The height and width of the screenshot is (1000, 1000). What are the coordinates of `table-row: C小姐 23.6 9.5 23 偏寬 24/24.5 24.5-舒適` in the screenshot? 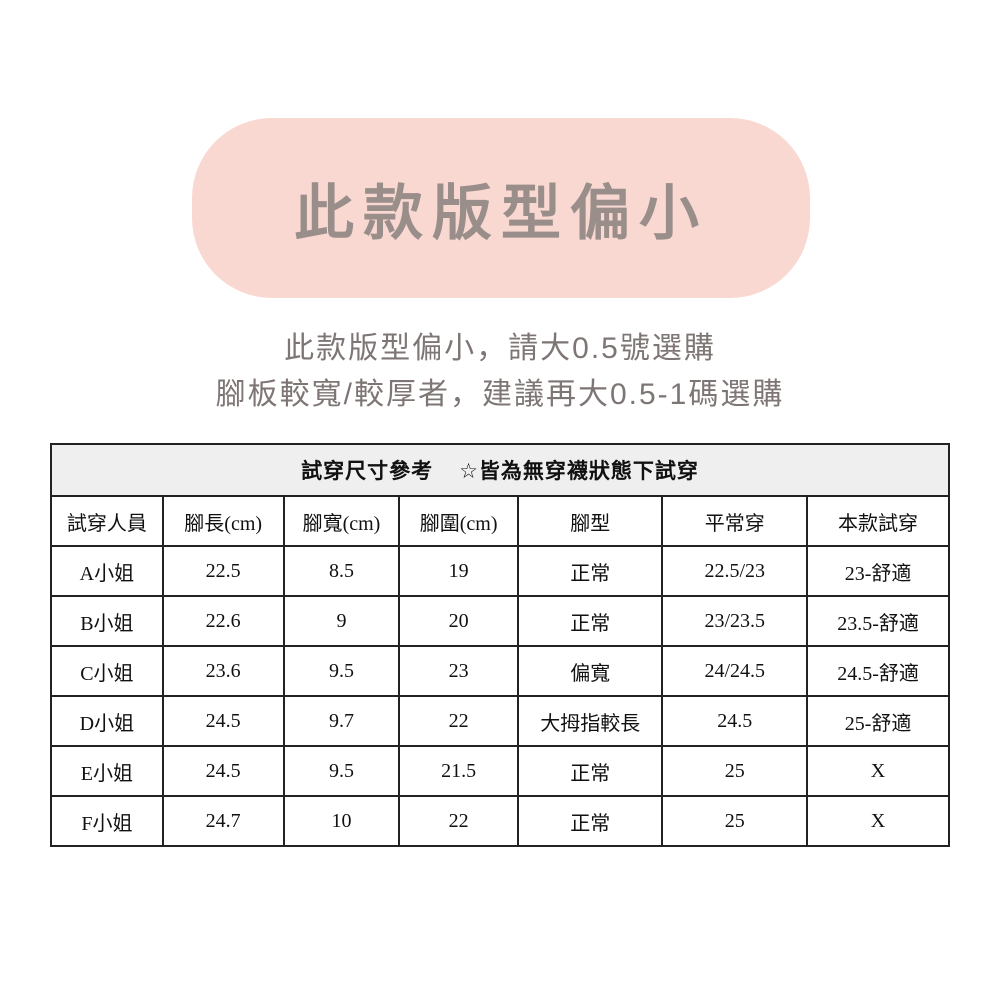 It's located at (500, 671).